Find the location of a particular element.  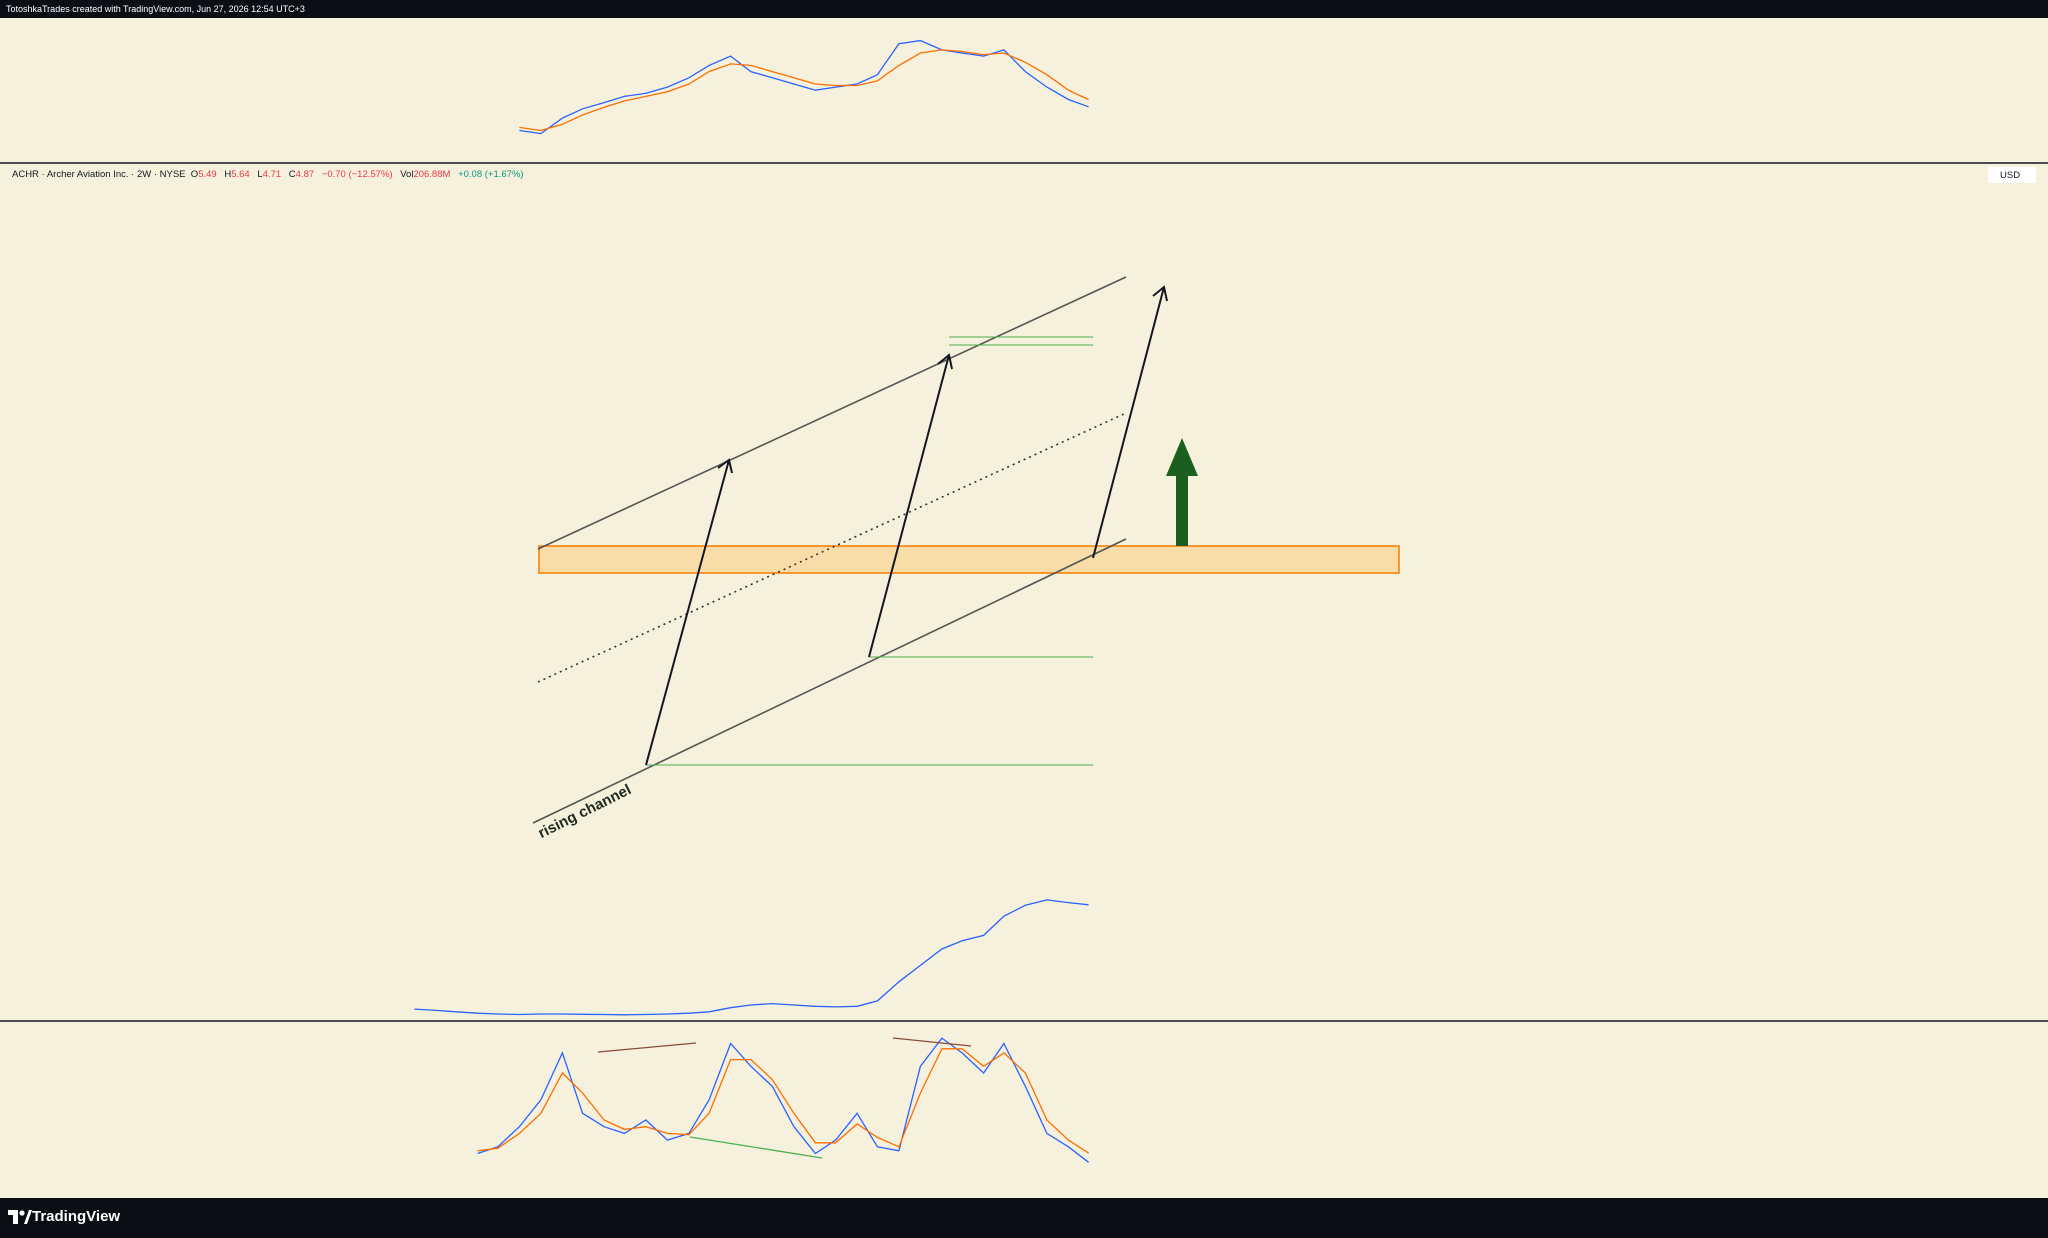

signal-line is located at coordinates (804, 90).